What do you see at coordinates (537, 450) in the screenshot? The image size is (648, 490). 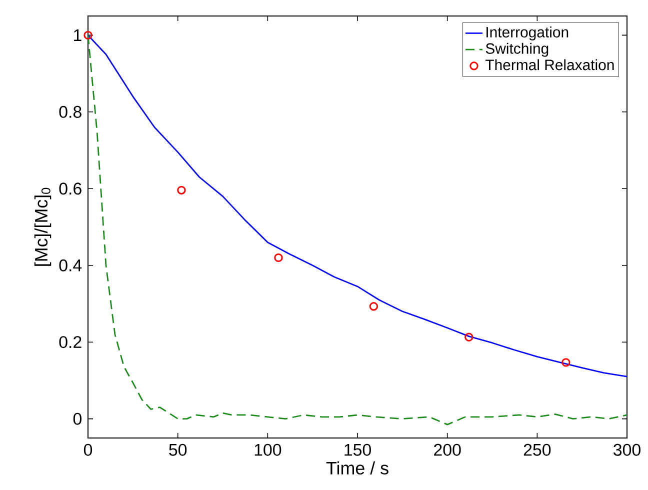 I see `x-tick-label: 250` at bounding box center [537, 450].